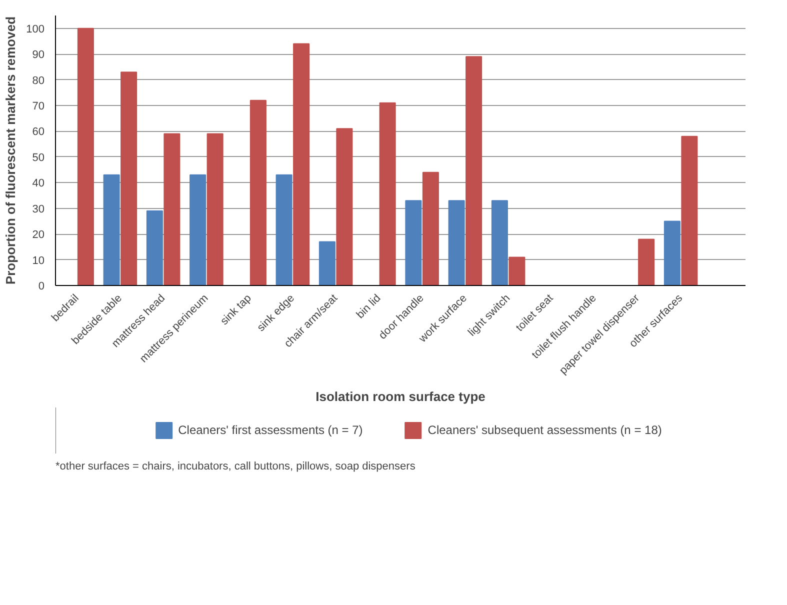 The image size is (787, 605). I want to click on y-tick-label: 70, so click(38, 106).